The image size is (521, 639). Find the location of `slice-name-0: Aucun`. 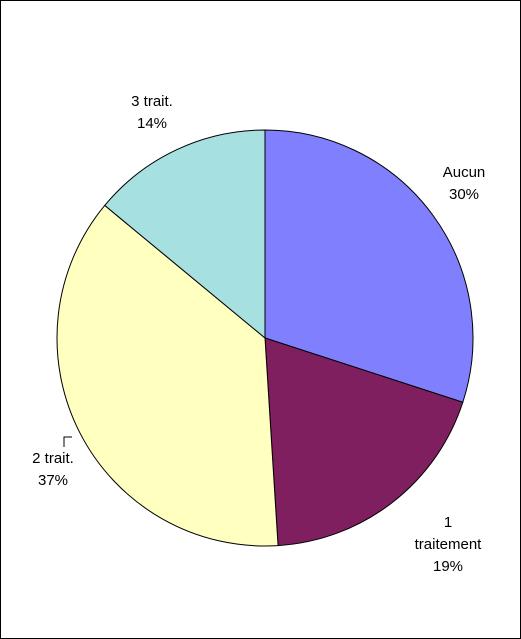

slice-name-0: Aucun is located at coordinates (464, 172).